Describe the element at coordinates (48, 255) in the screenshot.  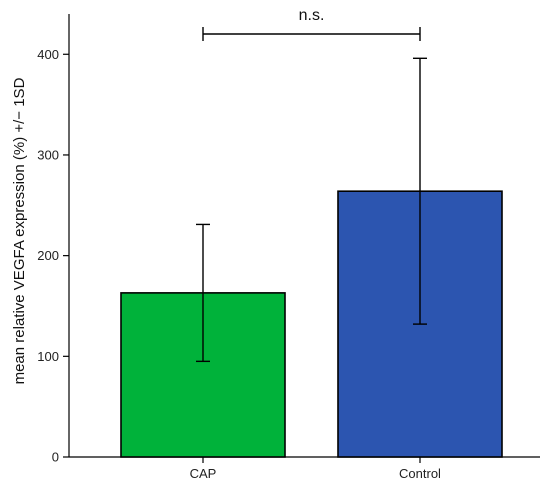
I see `y-tick-label: 200` at that location.